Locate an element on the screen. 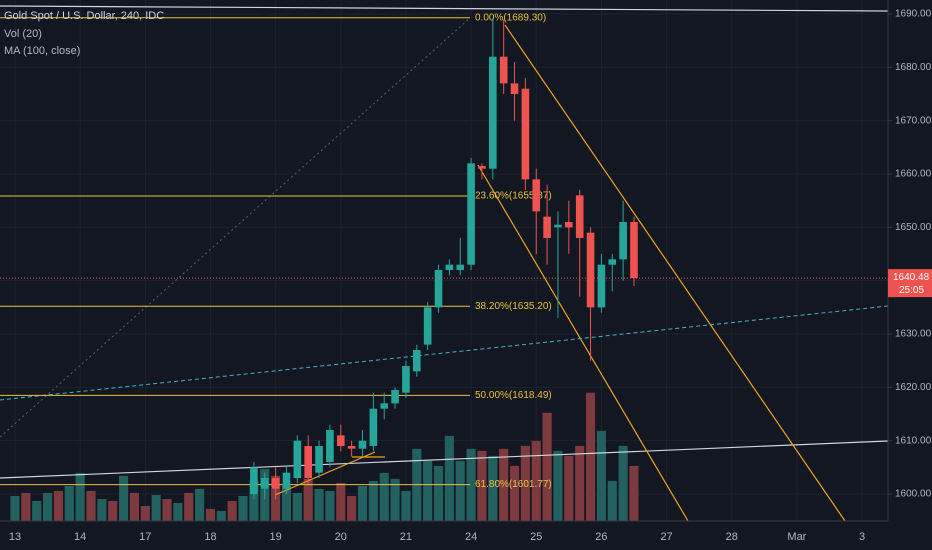 This screenshot has width=932, height=550. x-tick-label: 3 is located at coordinates (862, 537).